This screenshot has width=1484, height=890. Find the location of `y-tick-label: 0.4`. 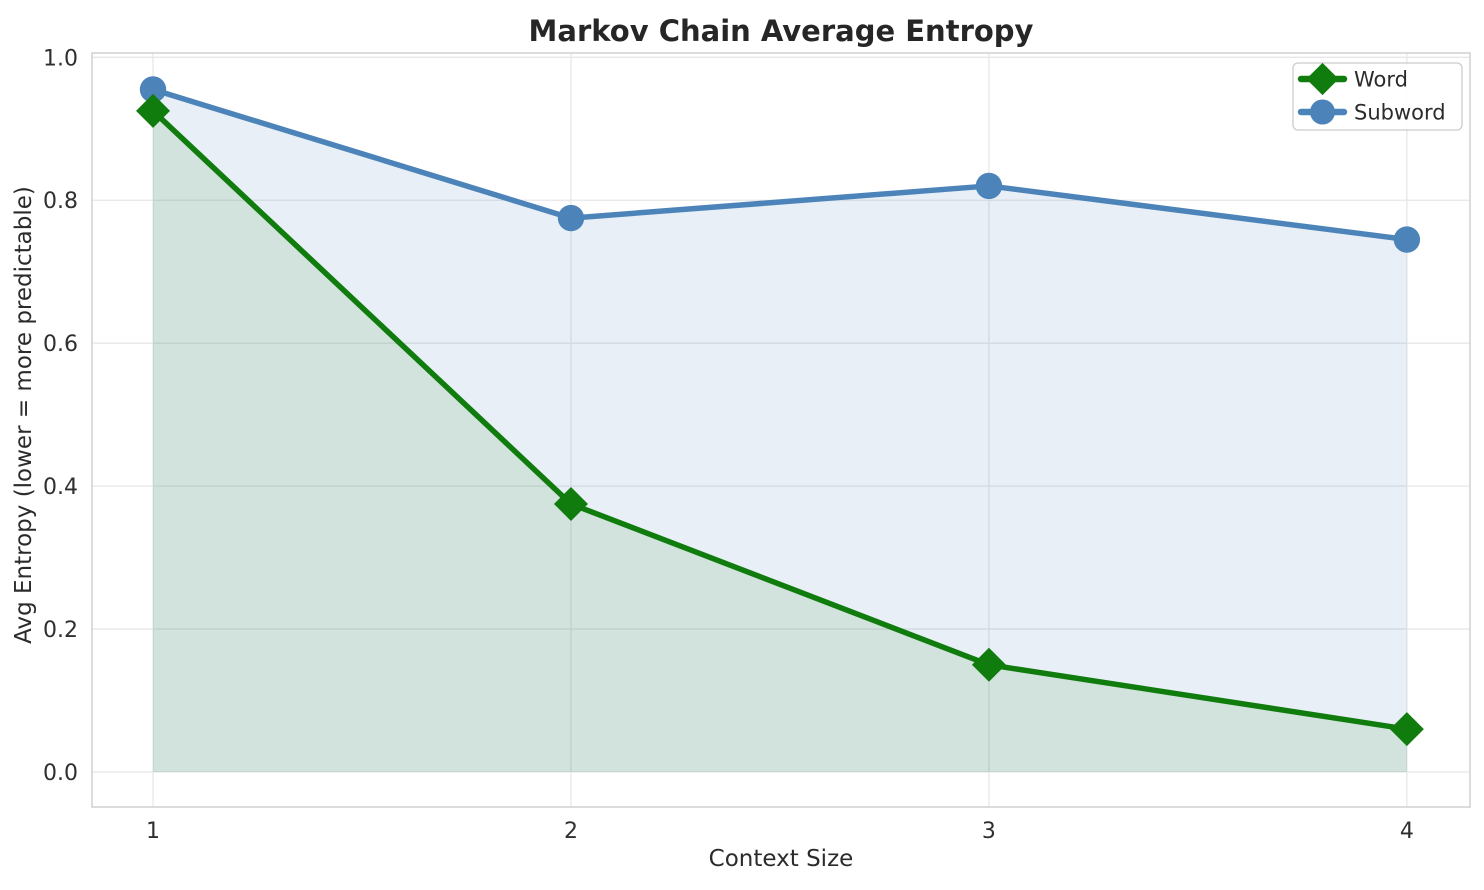

y-tick-label: 0.4 is located at coordinates (60, 487).